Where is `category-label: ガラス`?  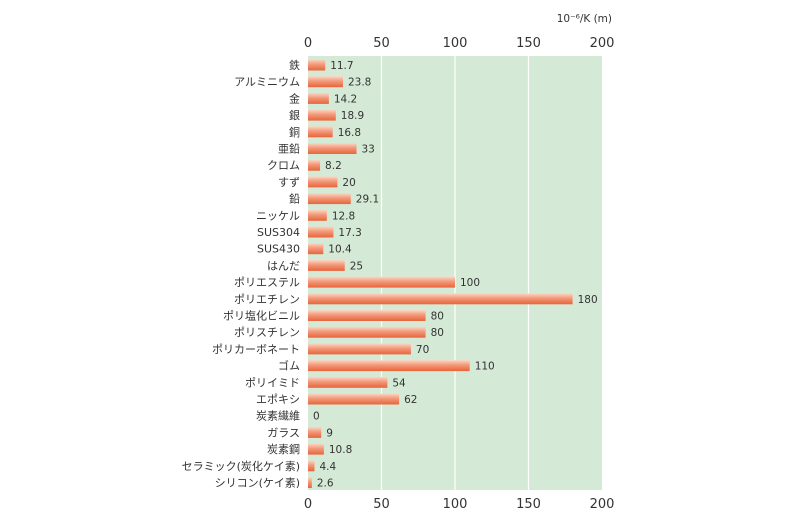
category-label: ガラス is located at coordinates (283, 432).